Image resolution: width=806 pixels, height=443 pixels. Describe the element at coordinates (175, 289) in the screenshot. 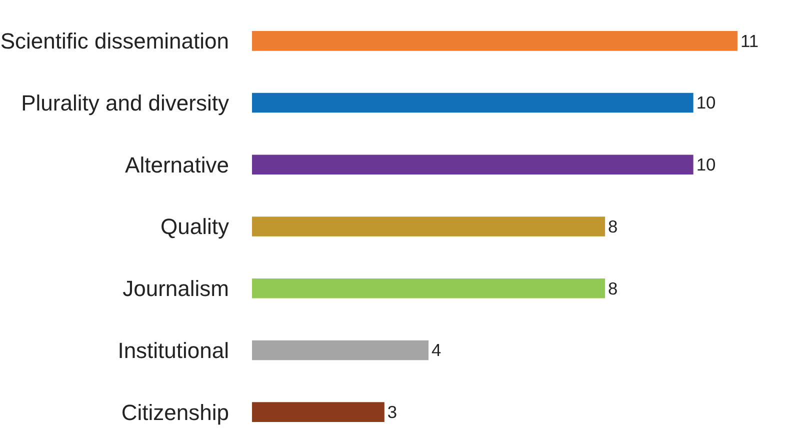

I see `y-tick-label: Journalism` at that location.